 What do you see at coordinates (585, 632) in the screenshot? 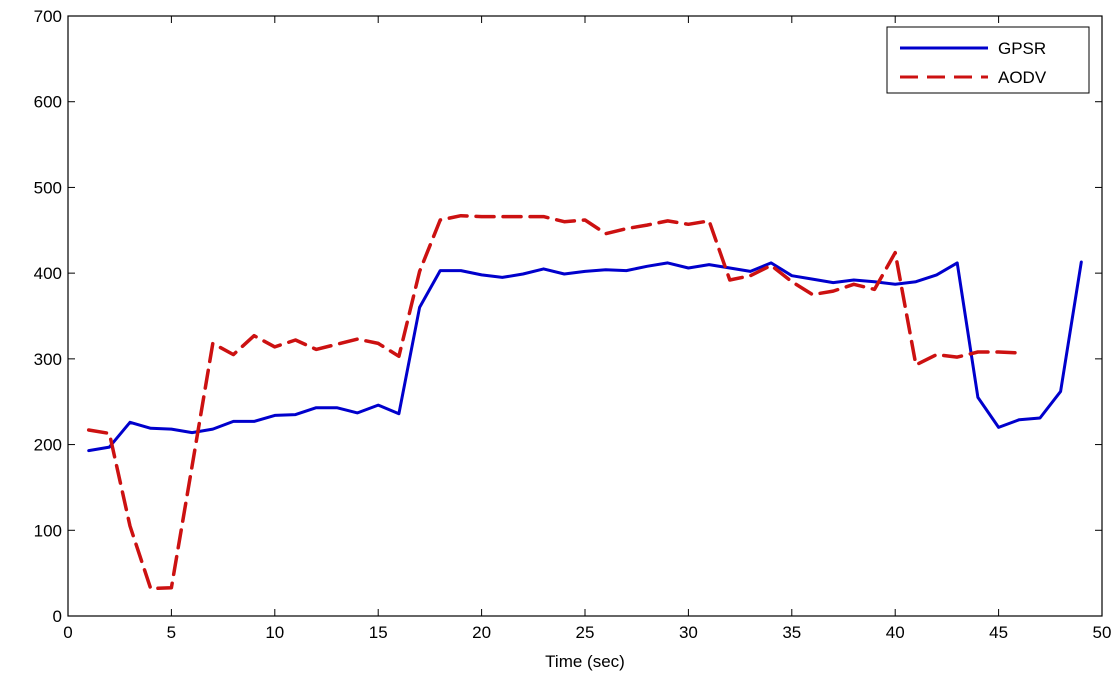
I see `x-tick-label: 25` at bounding box center [585, 632].